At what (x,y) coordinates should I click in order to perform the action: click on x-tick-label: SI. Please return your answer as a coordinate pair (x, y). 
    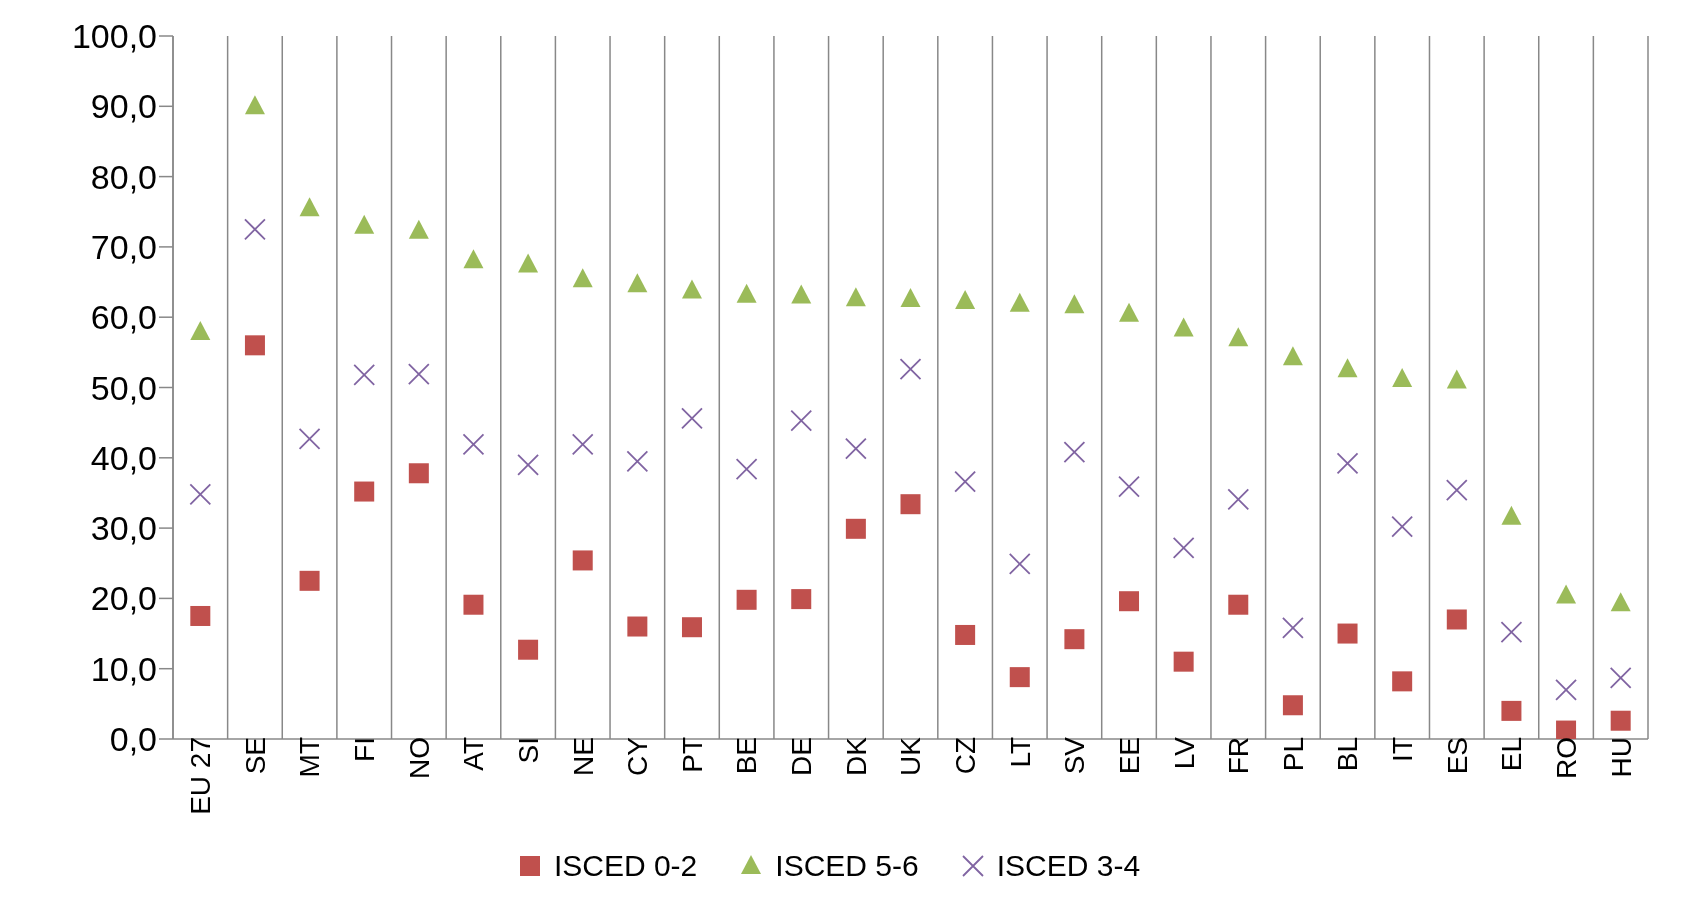
    Looking at the image, I should click on (528, 750).